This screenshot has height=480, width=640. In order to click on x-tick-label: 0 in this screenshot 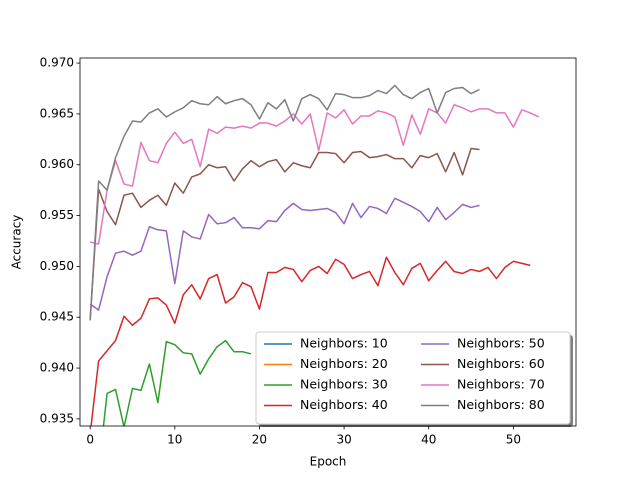, I will do `click(90, 440)`.